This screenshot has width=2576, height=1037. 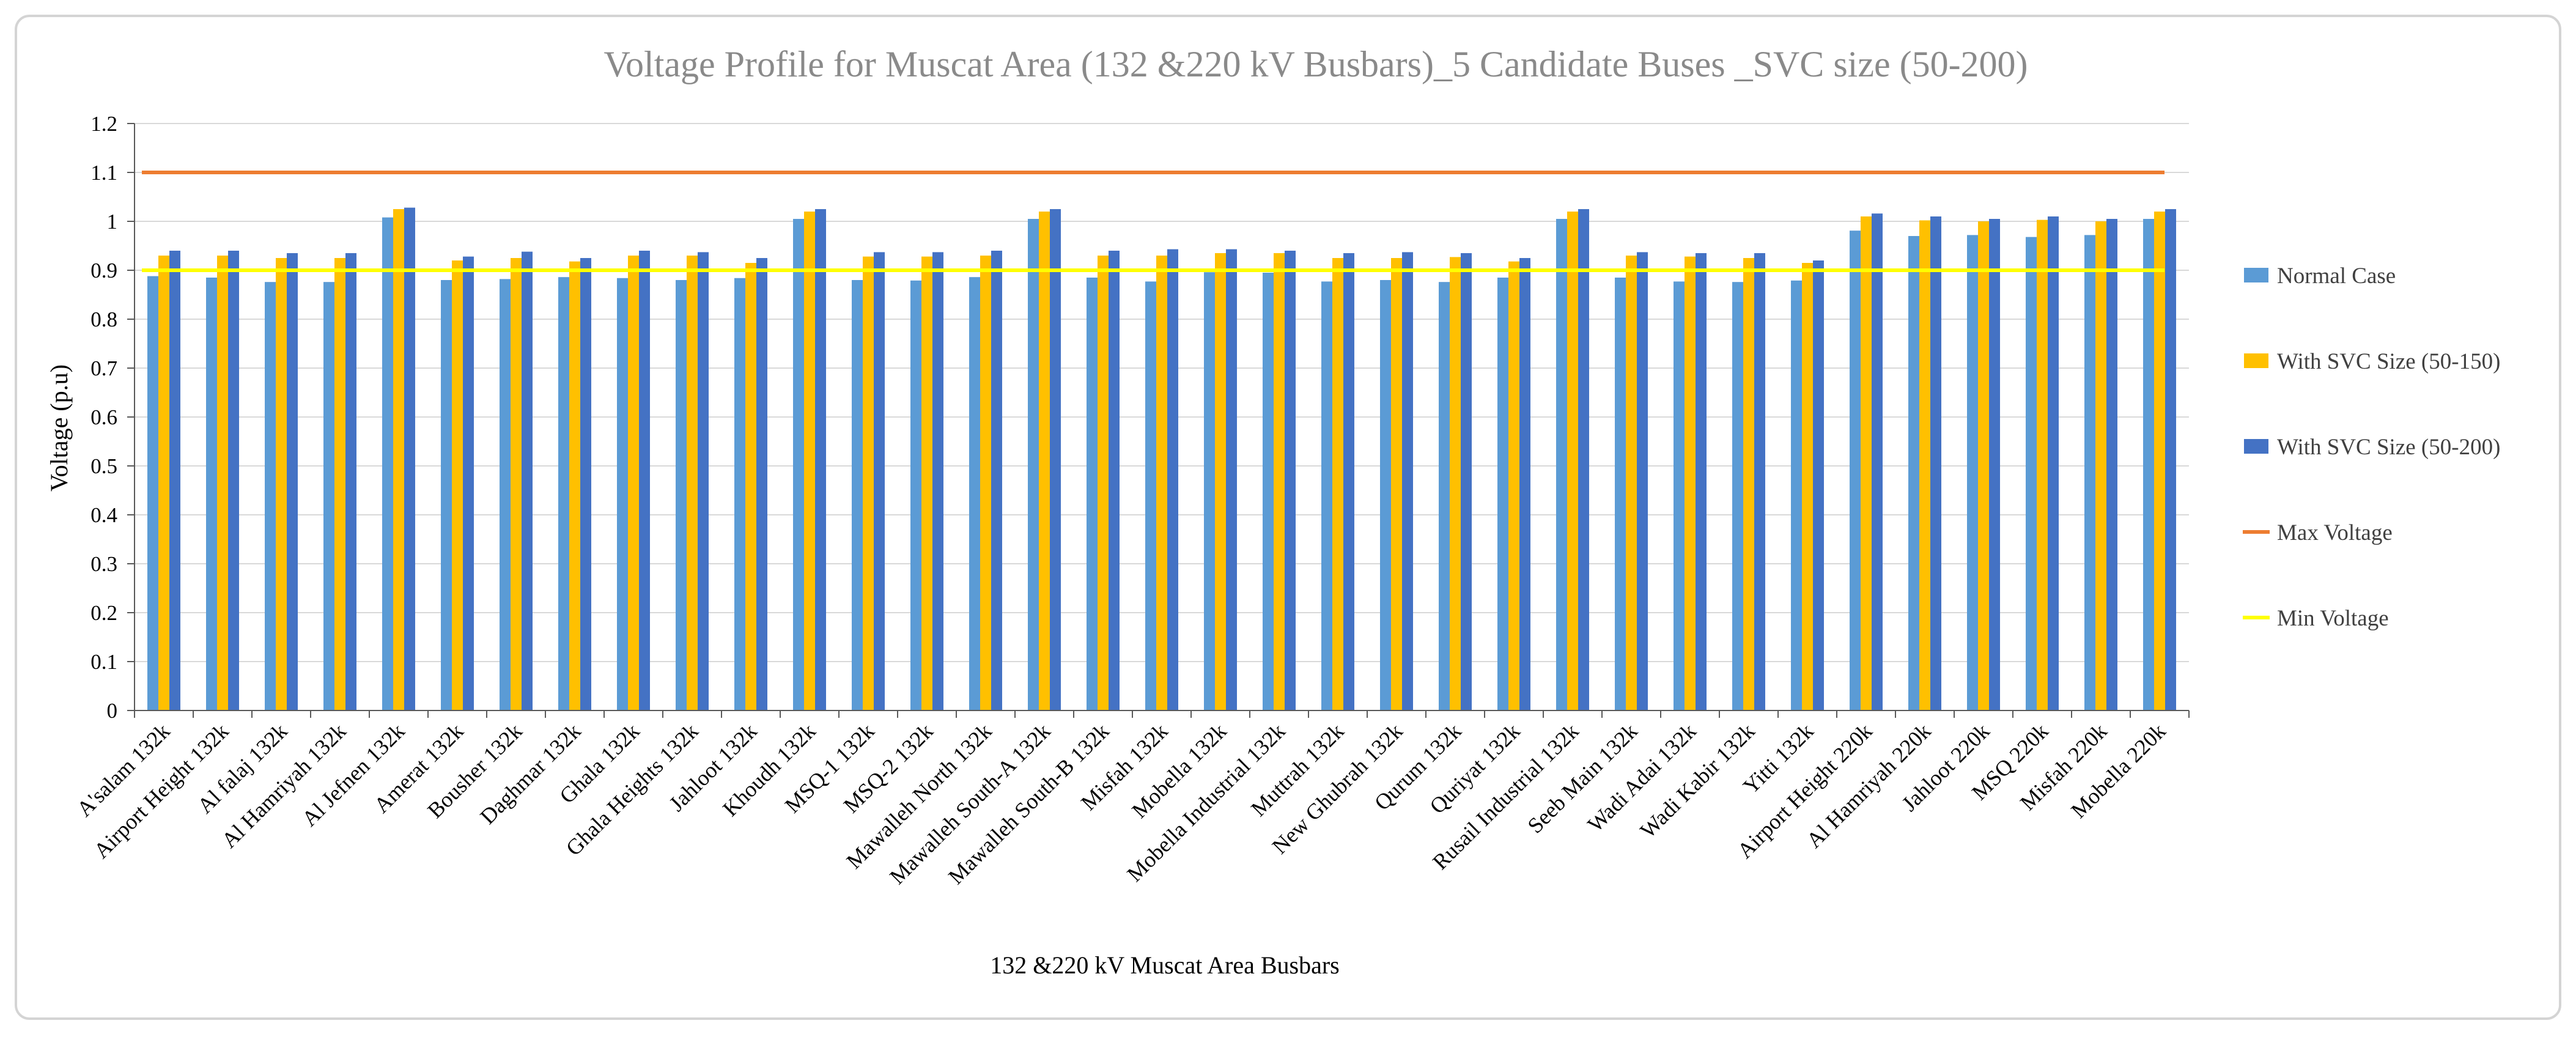 What do you see at coordinates (103, 368) in the screenshot?
I see `y-tick-label: 0.7` at bounding box center [103, 368].